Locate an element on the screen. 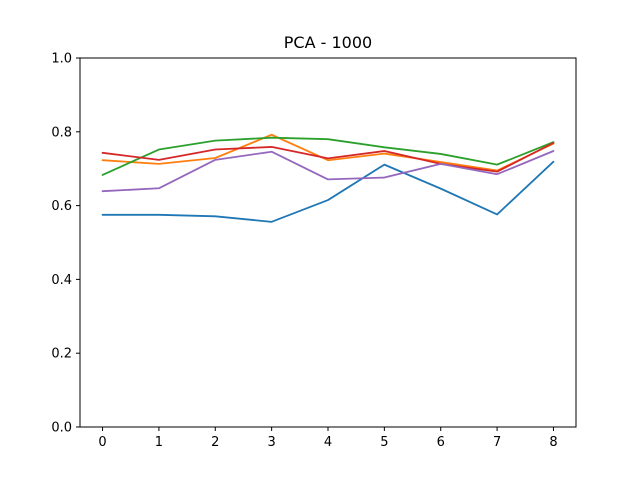  chart-title: PCA - 1000 is located at coordinates (328, 42).